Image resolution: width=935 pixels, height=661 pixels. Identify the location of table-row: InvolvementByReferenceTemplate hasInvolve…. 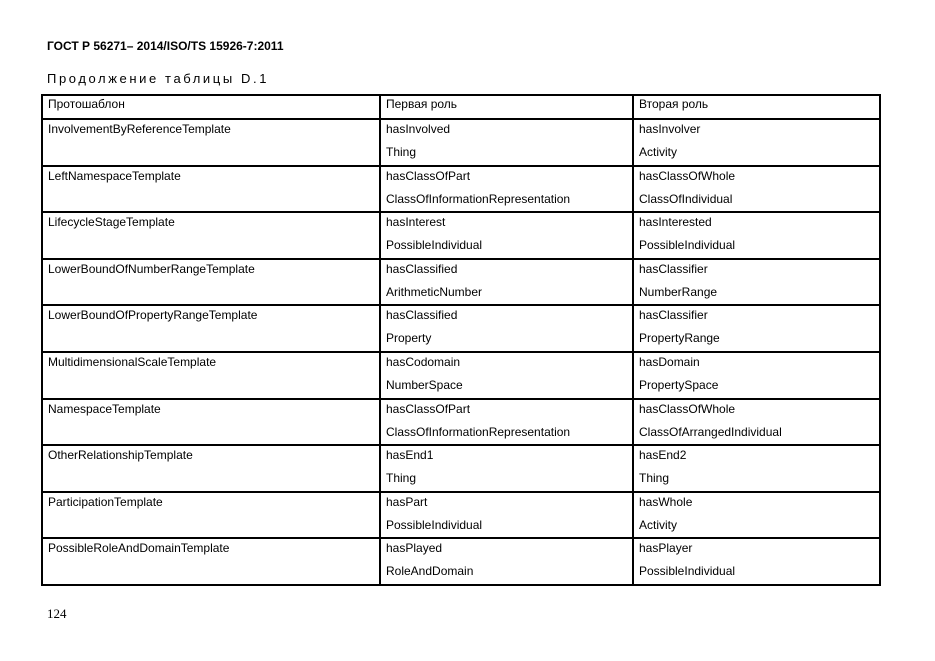
(461, 142).